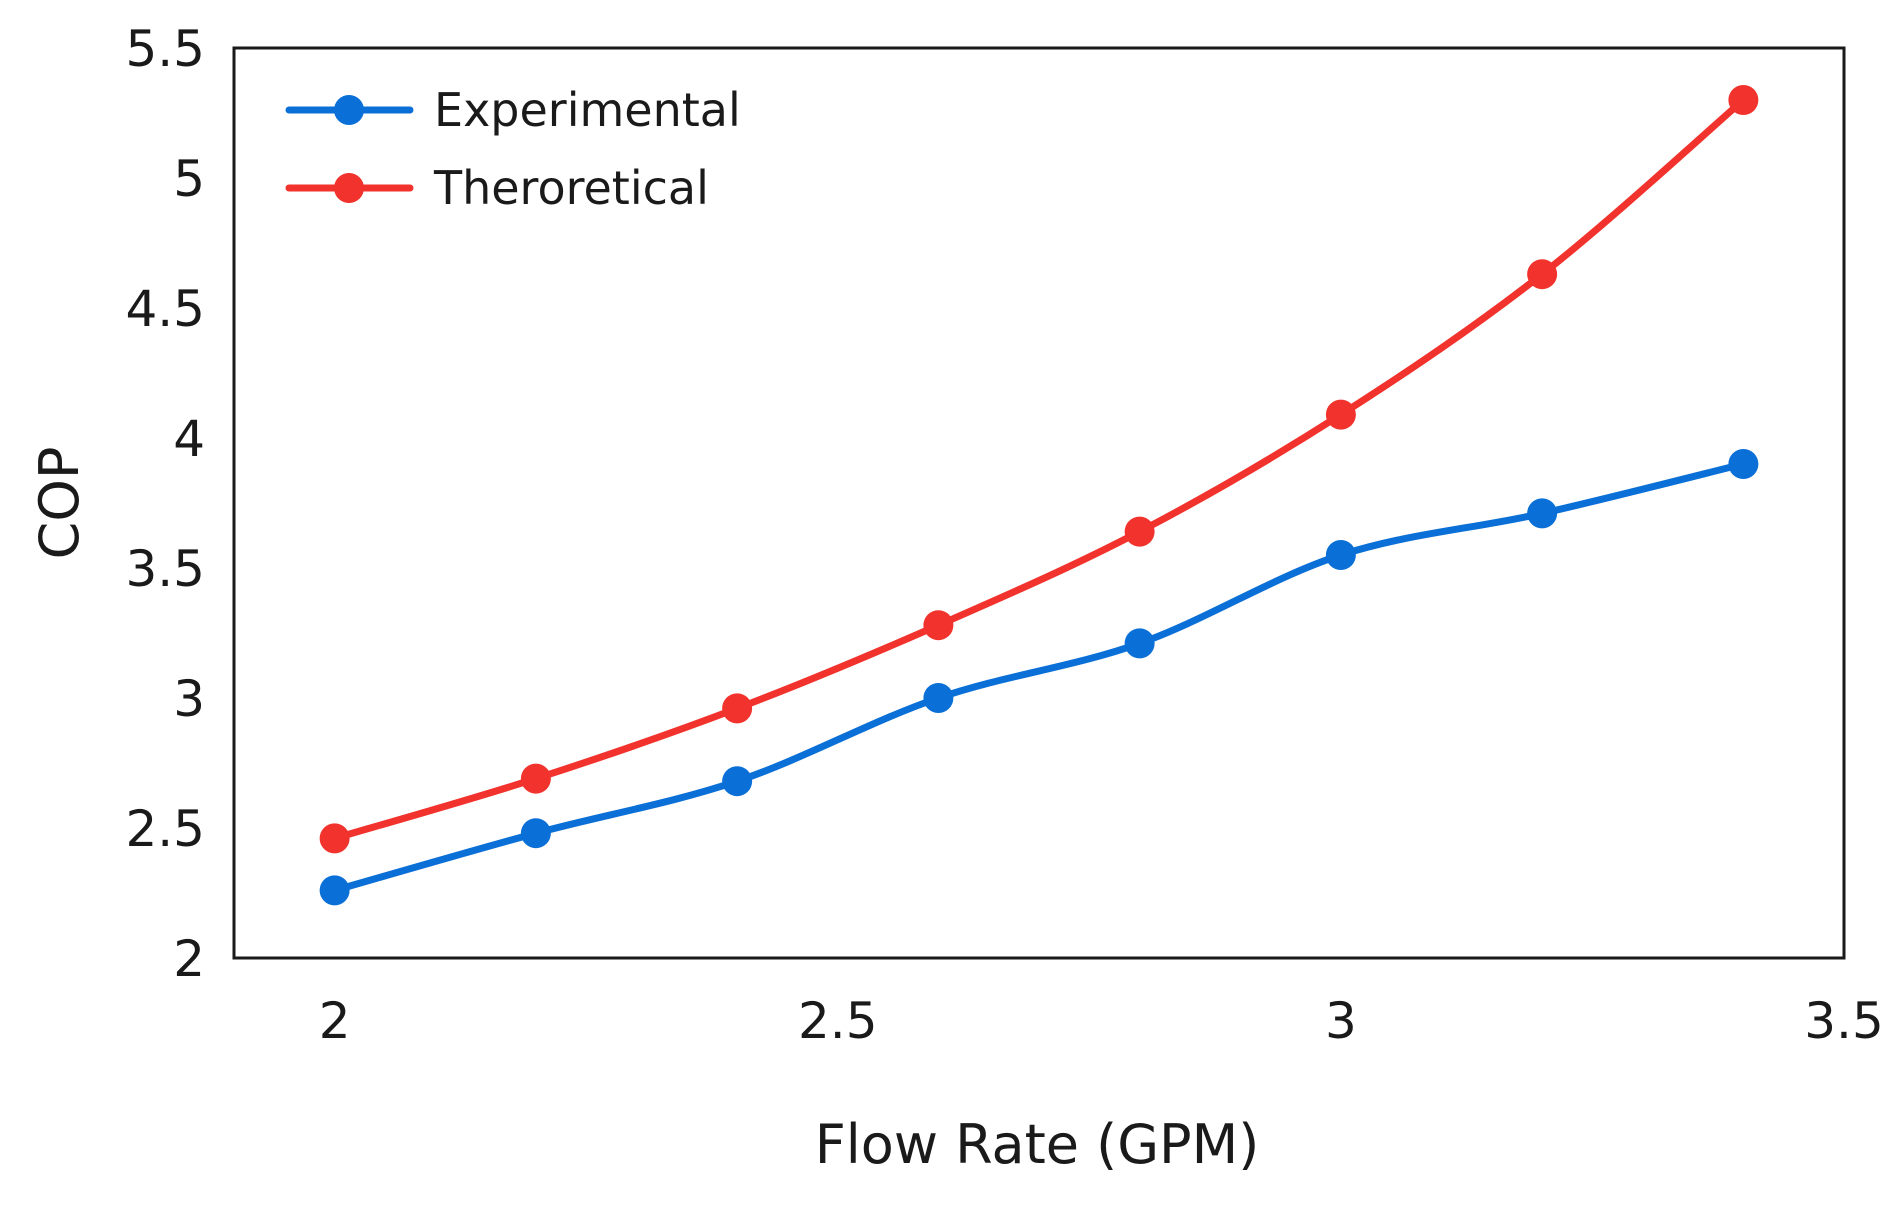  What do you see at coordinates (838, 1021) in the screenshot?
I see `x-tick-label: 2.5` at bounding box center [838, 1021].